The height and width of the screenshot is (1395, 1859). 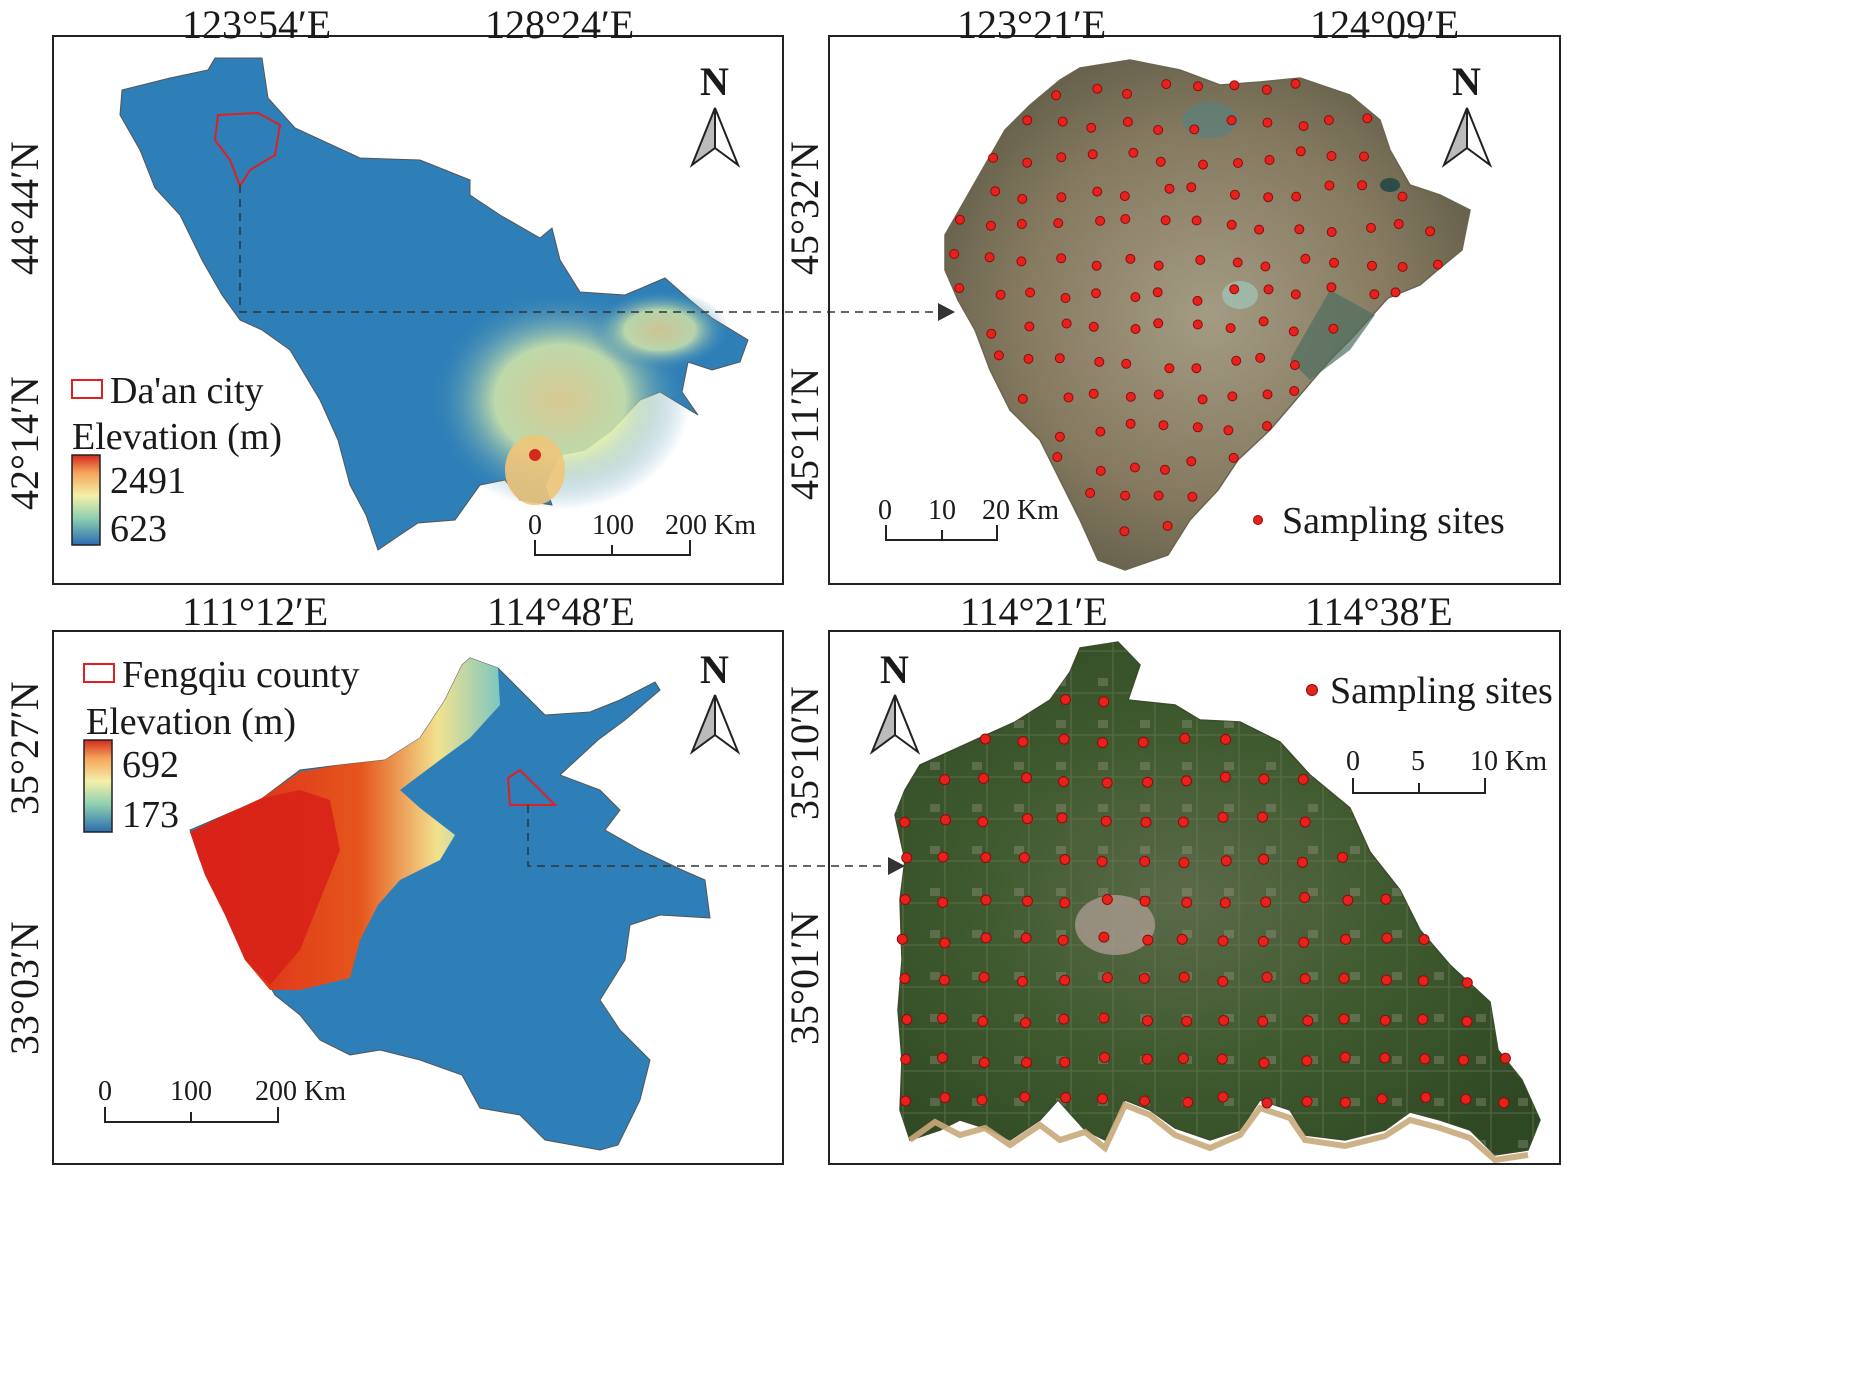 What do you see at coordinates (706, 836) in the screenshot?
I see `leader-line` at bounding box center [706, 836].